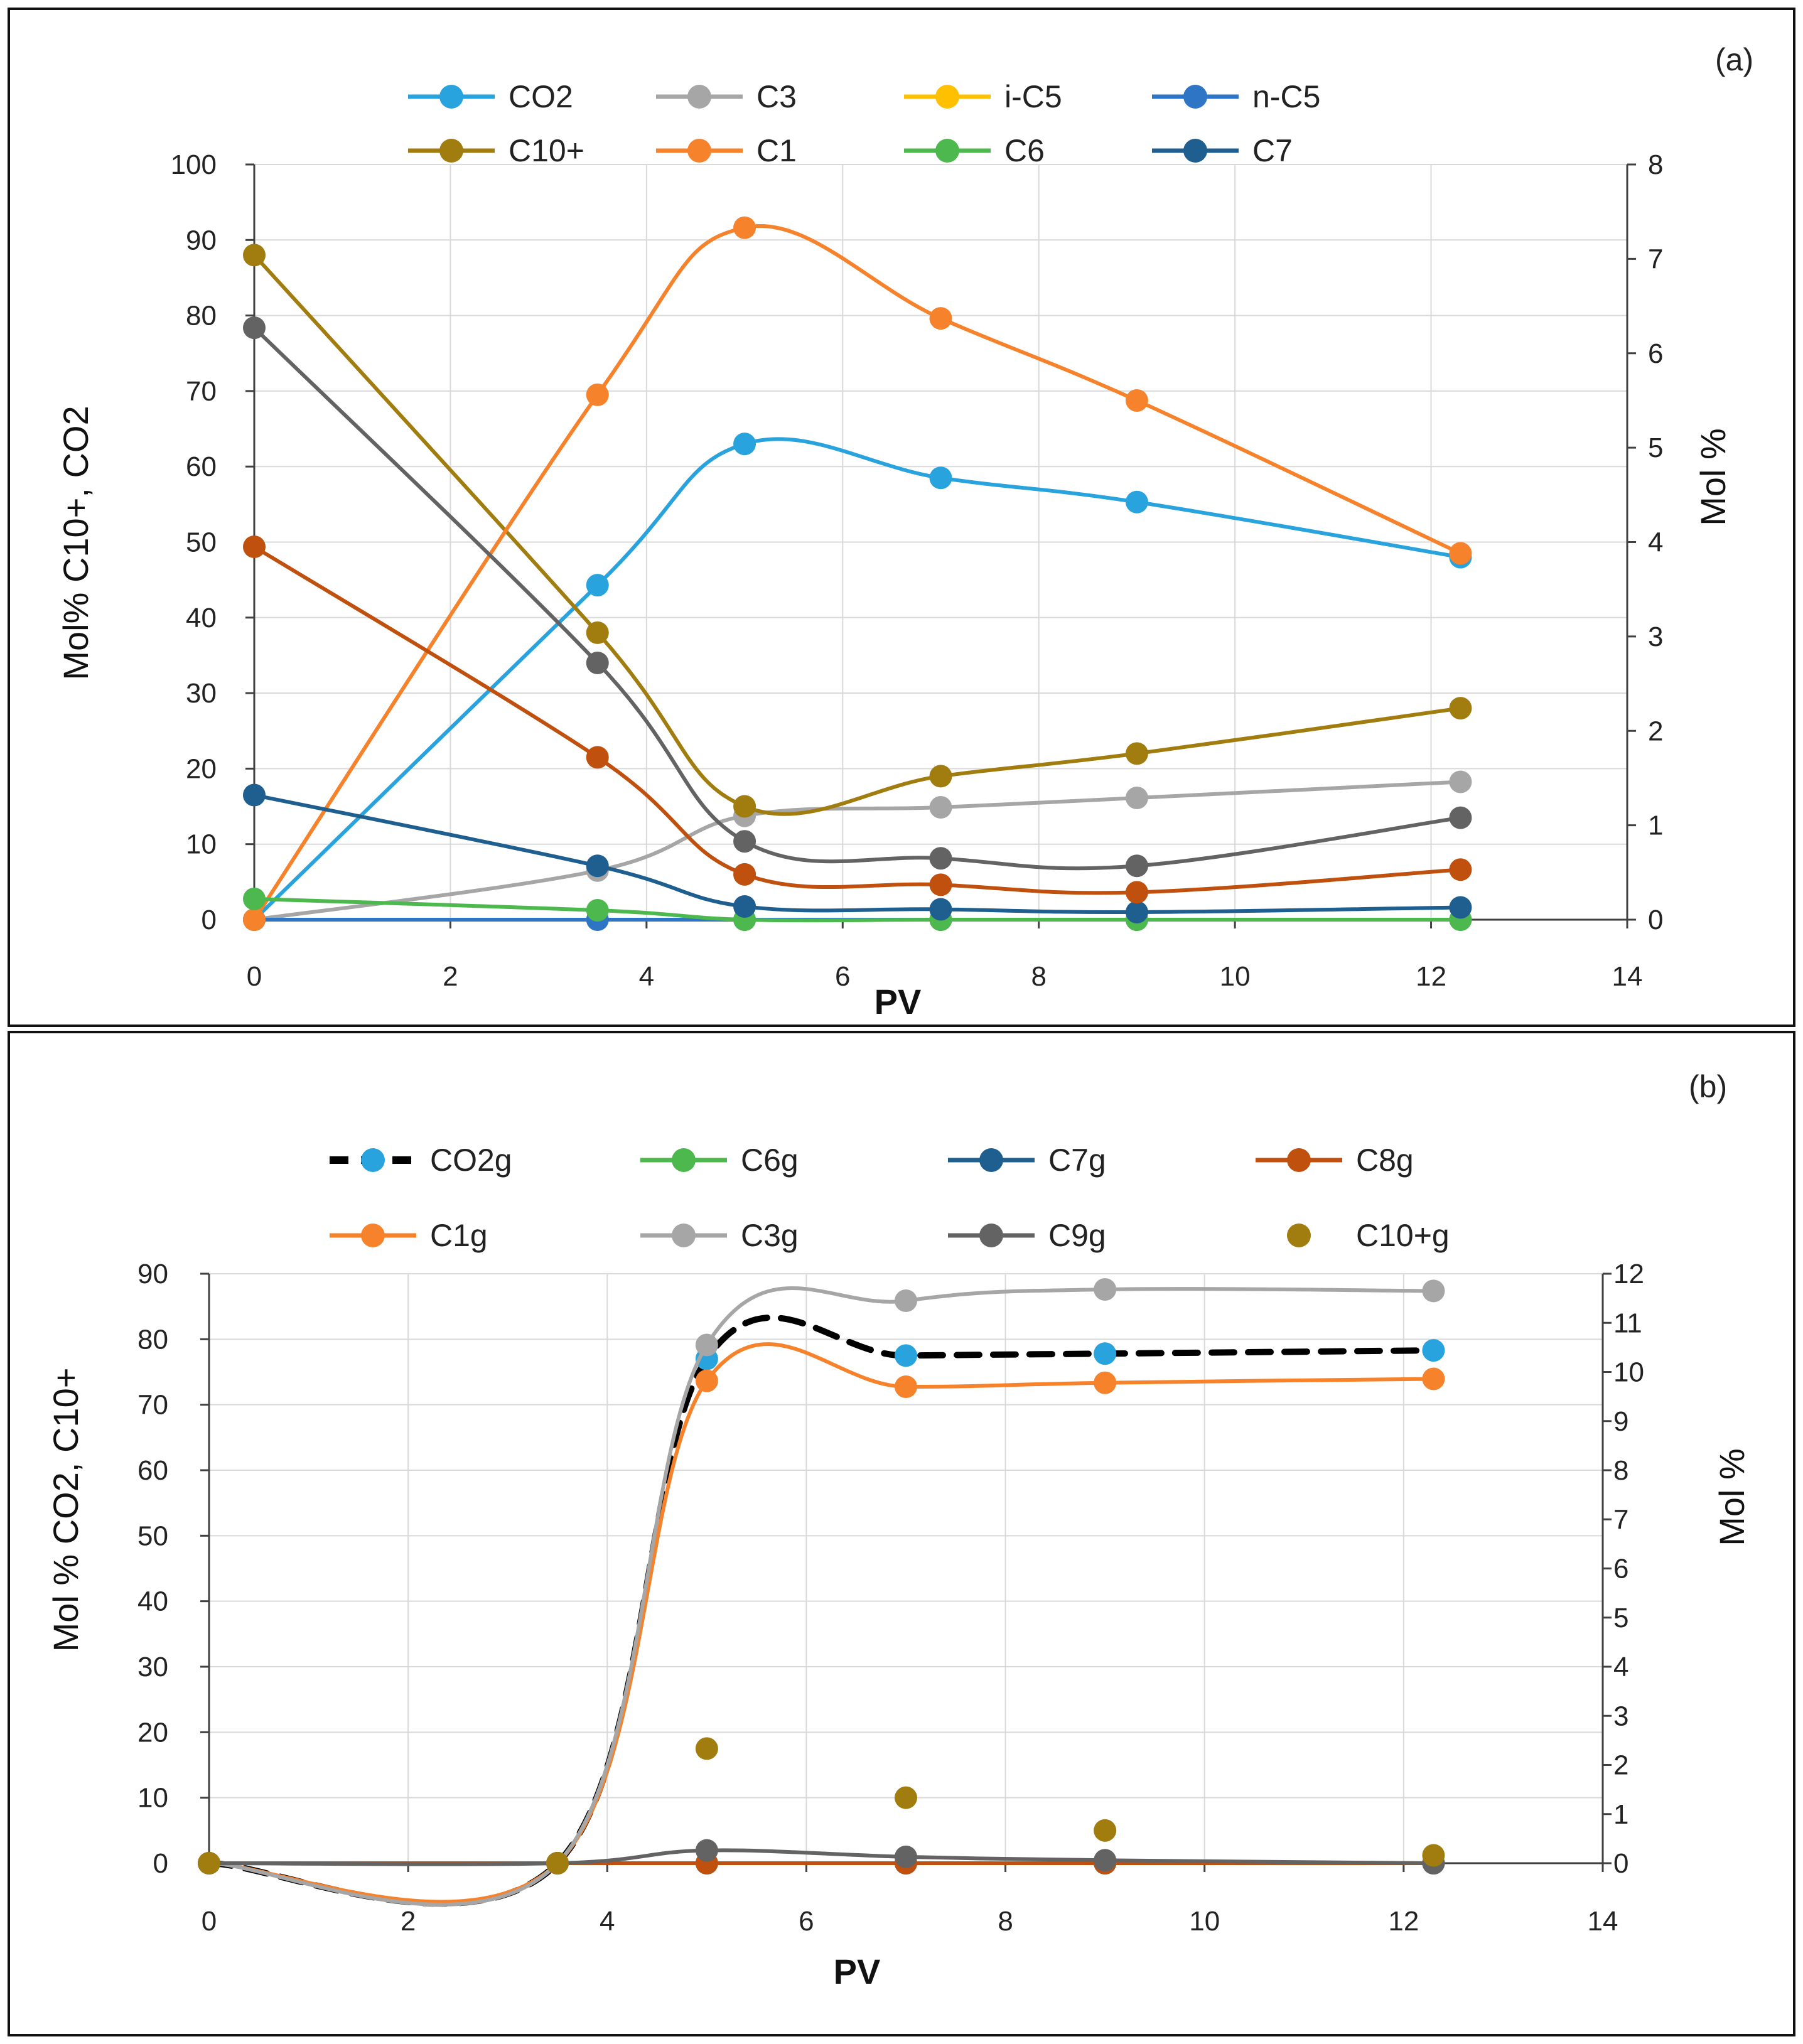 This screenshot has height=2044, width=1803. What do you see at coordinates (983, 96) in the screenshot?
I see `legend-entry-i-c5: i-C5` at bounding box center [983, 96].